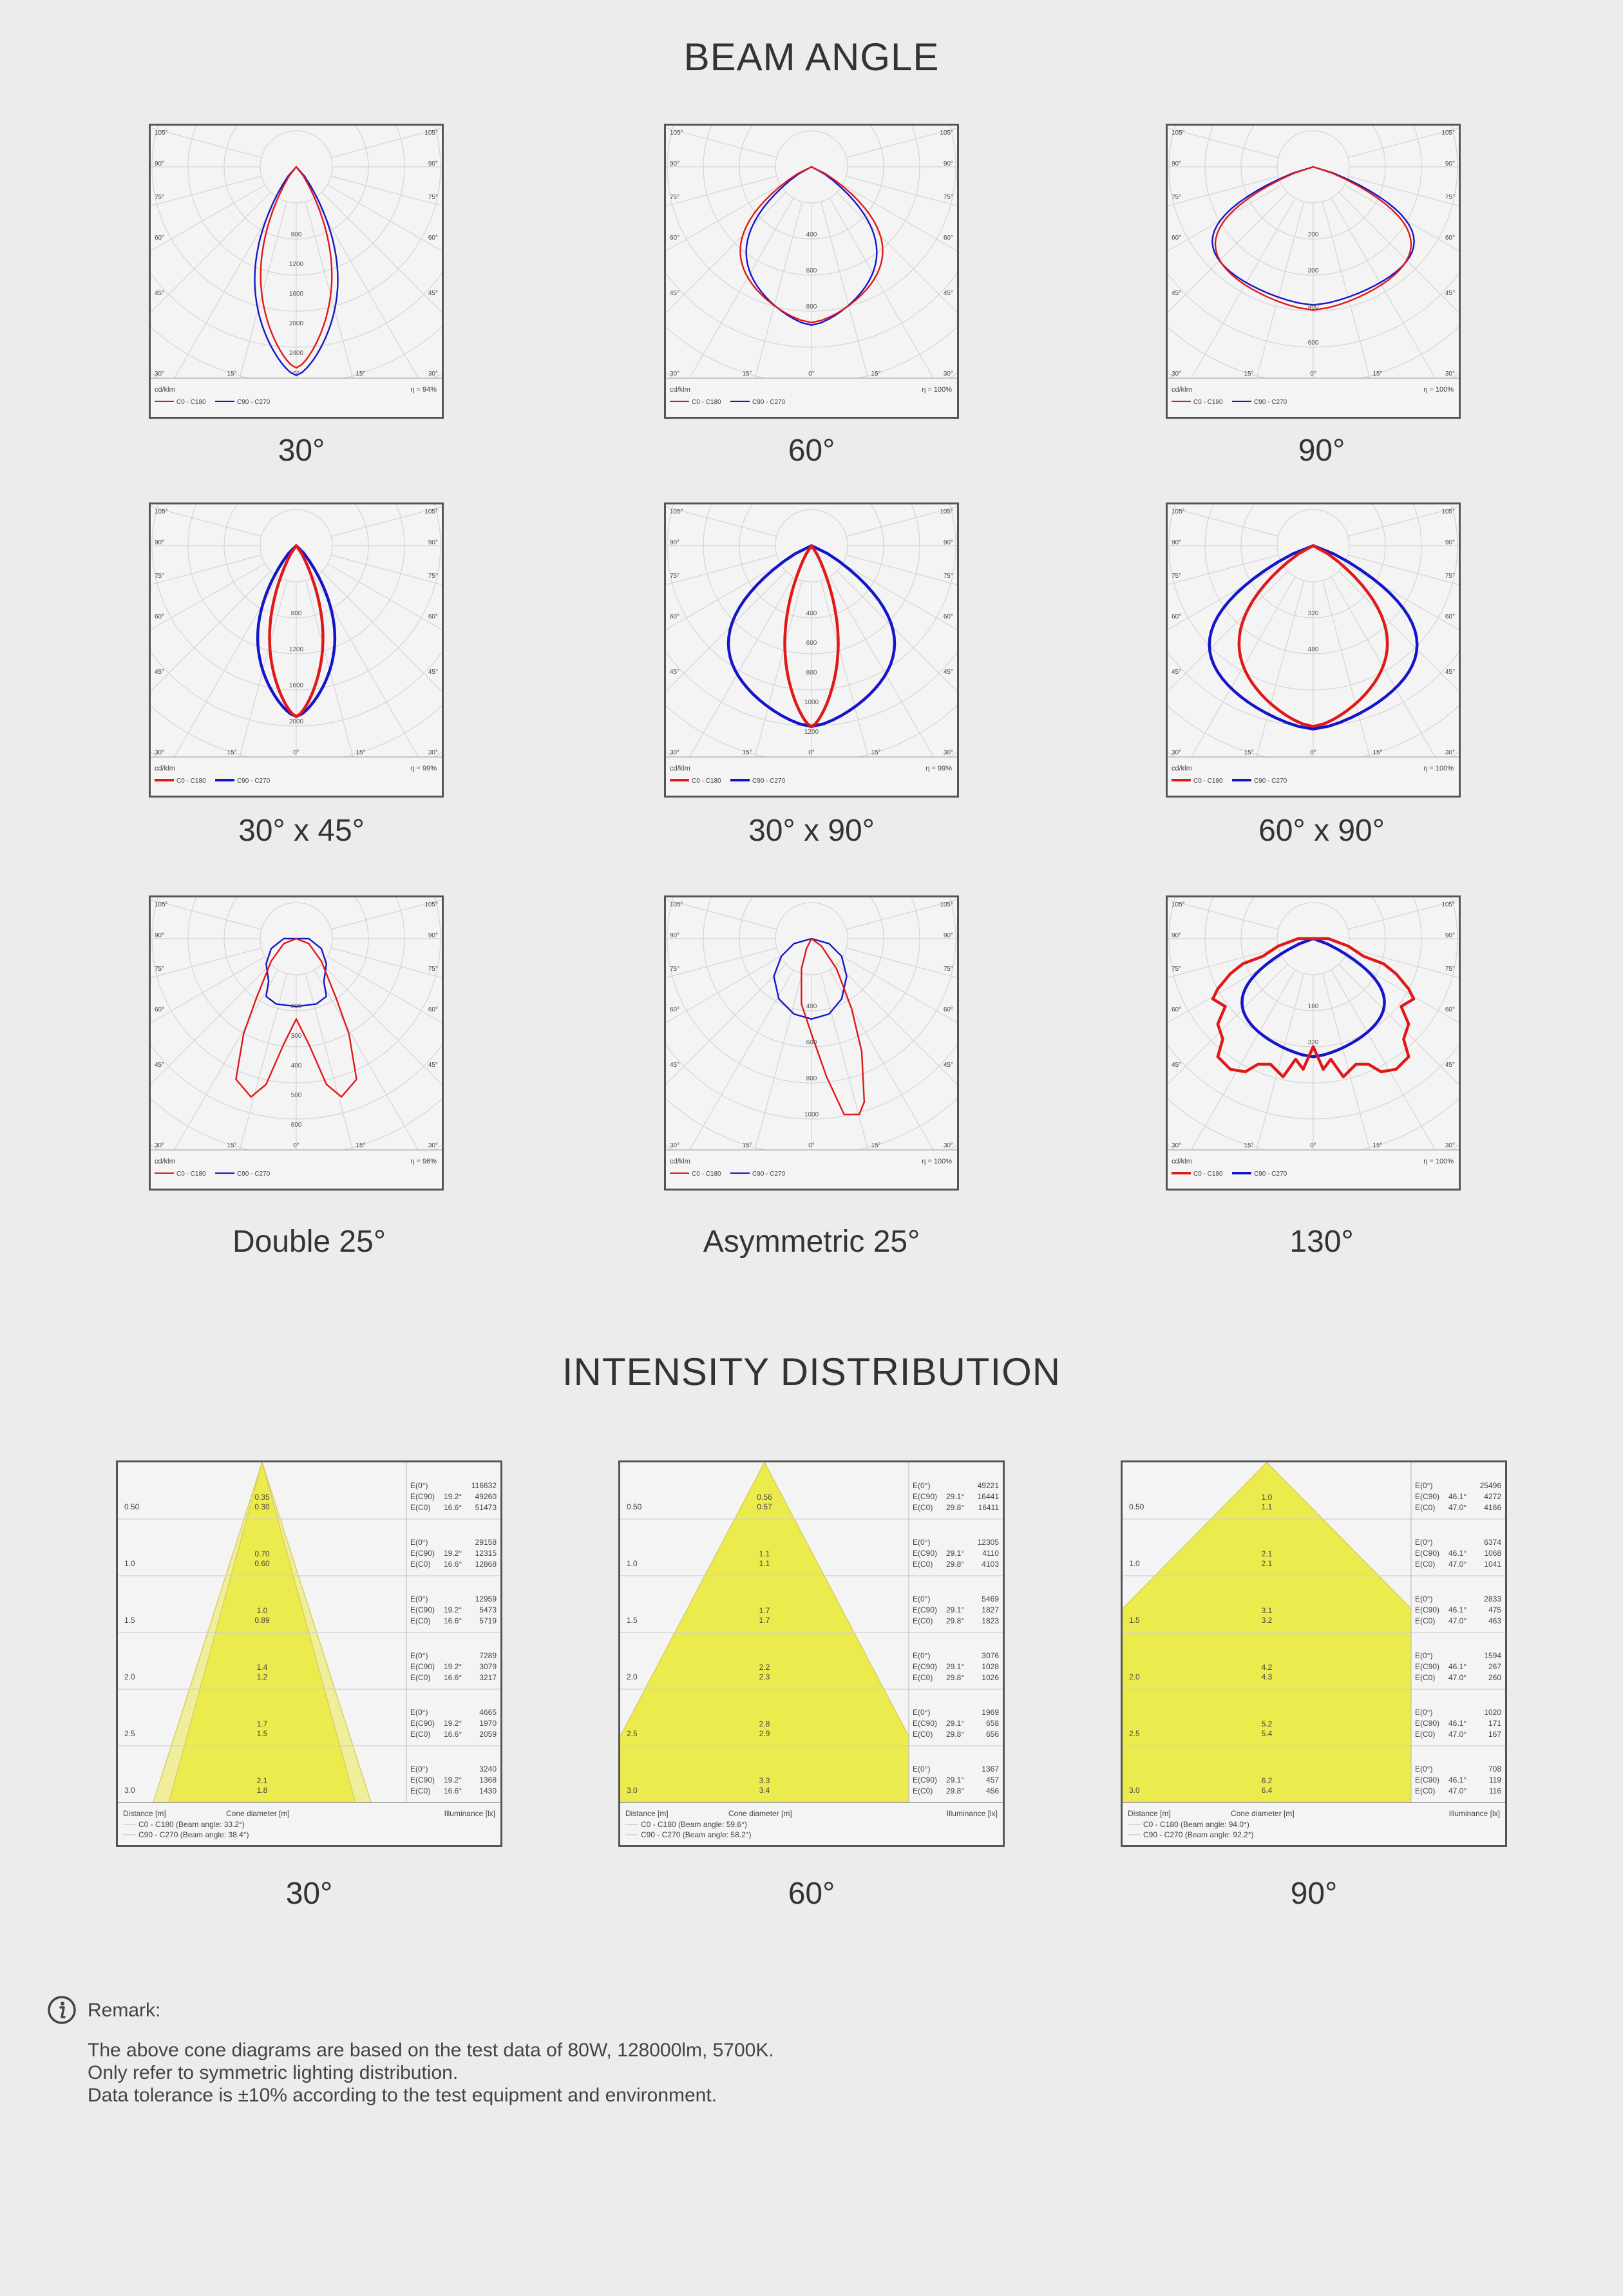 The image size is (1623, 2296). Describe the element at coordinates (1494, 1769) in the screenshot. I see `e0-value: 708` at that location.